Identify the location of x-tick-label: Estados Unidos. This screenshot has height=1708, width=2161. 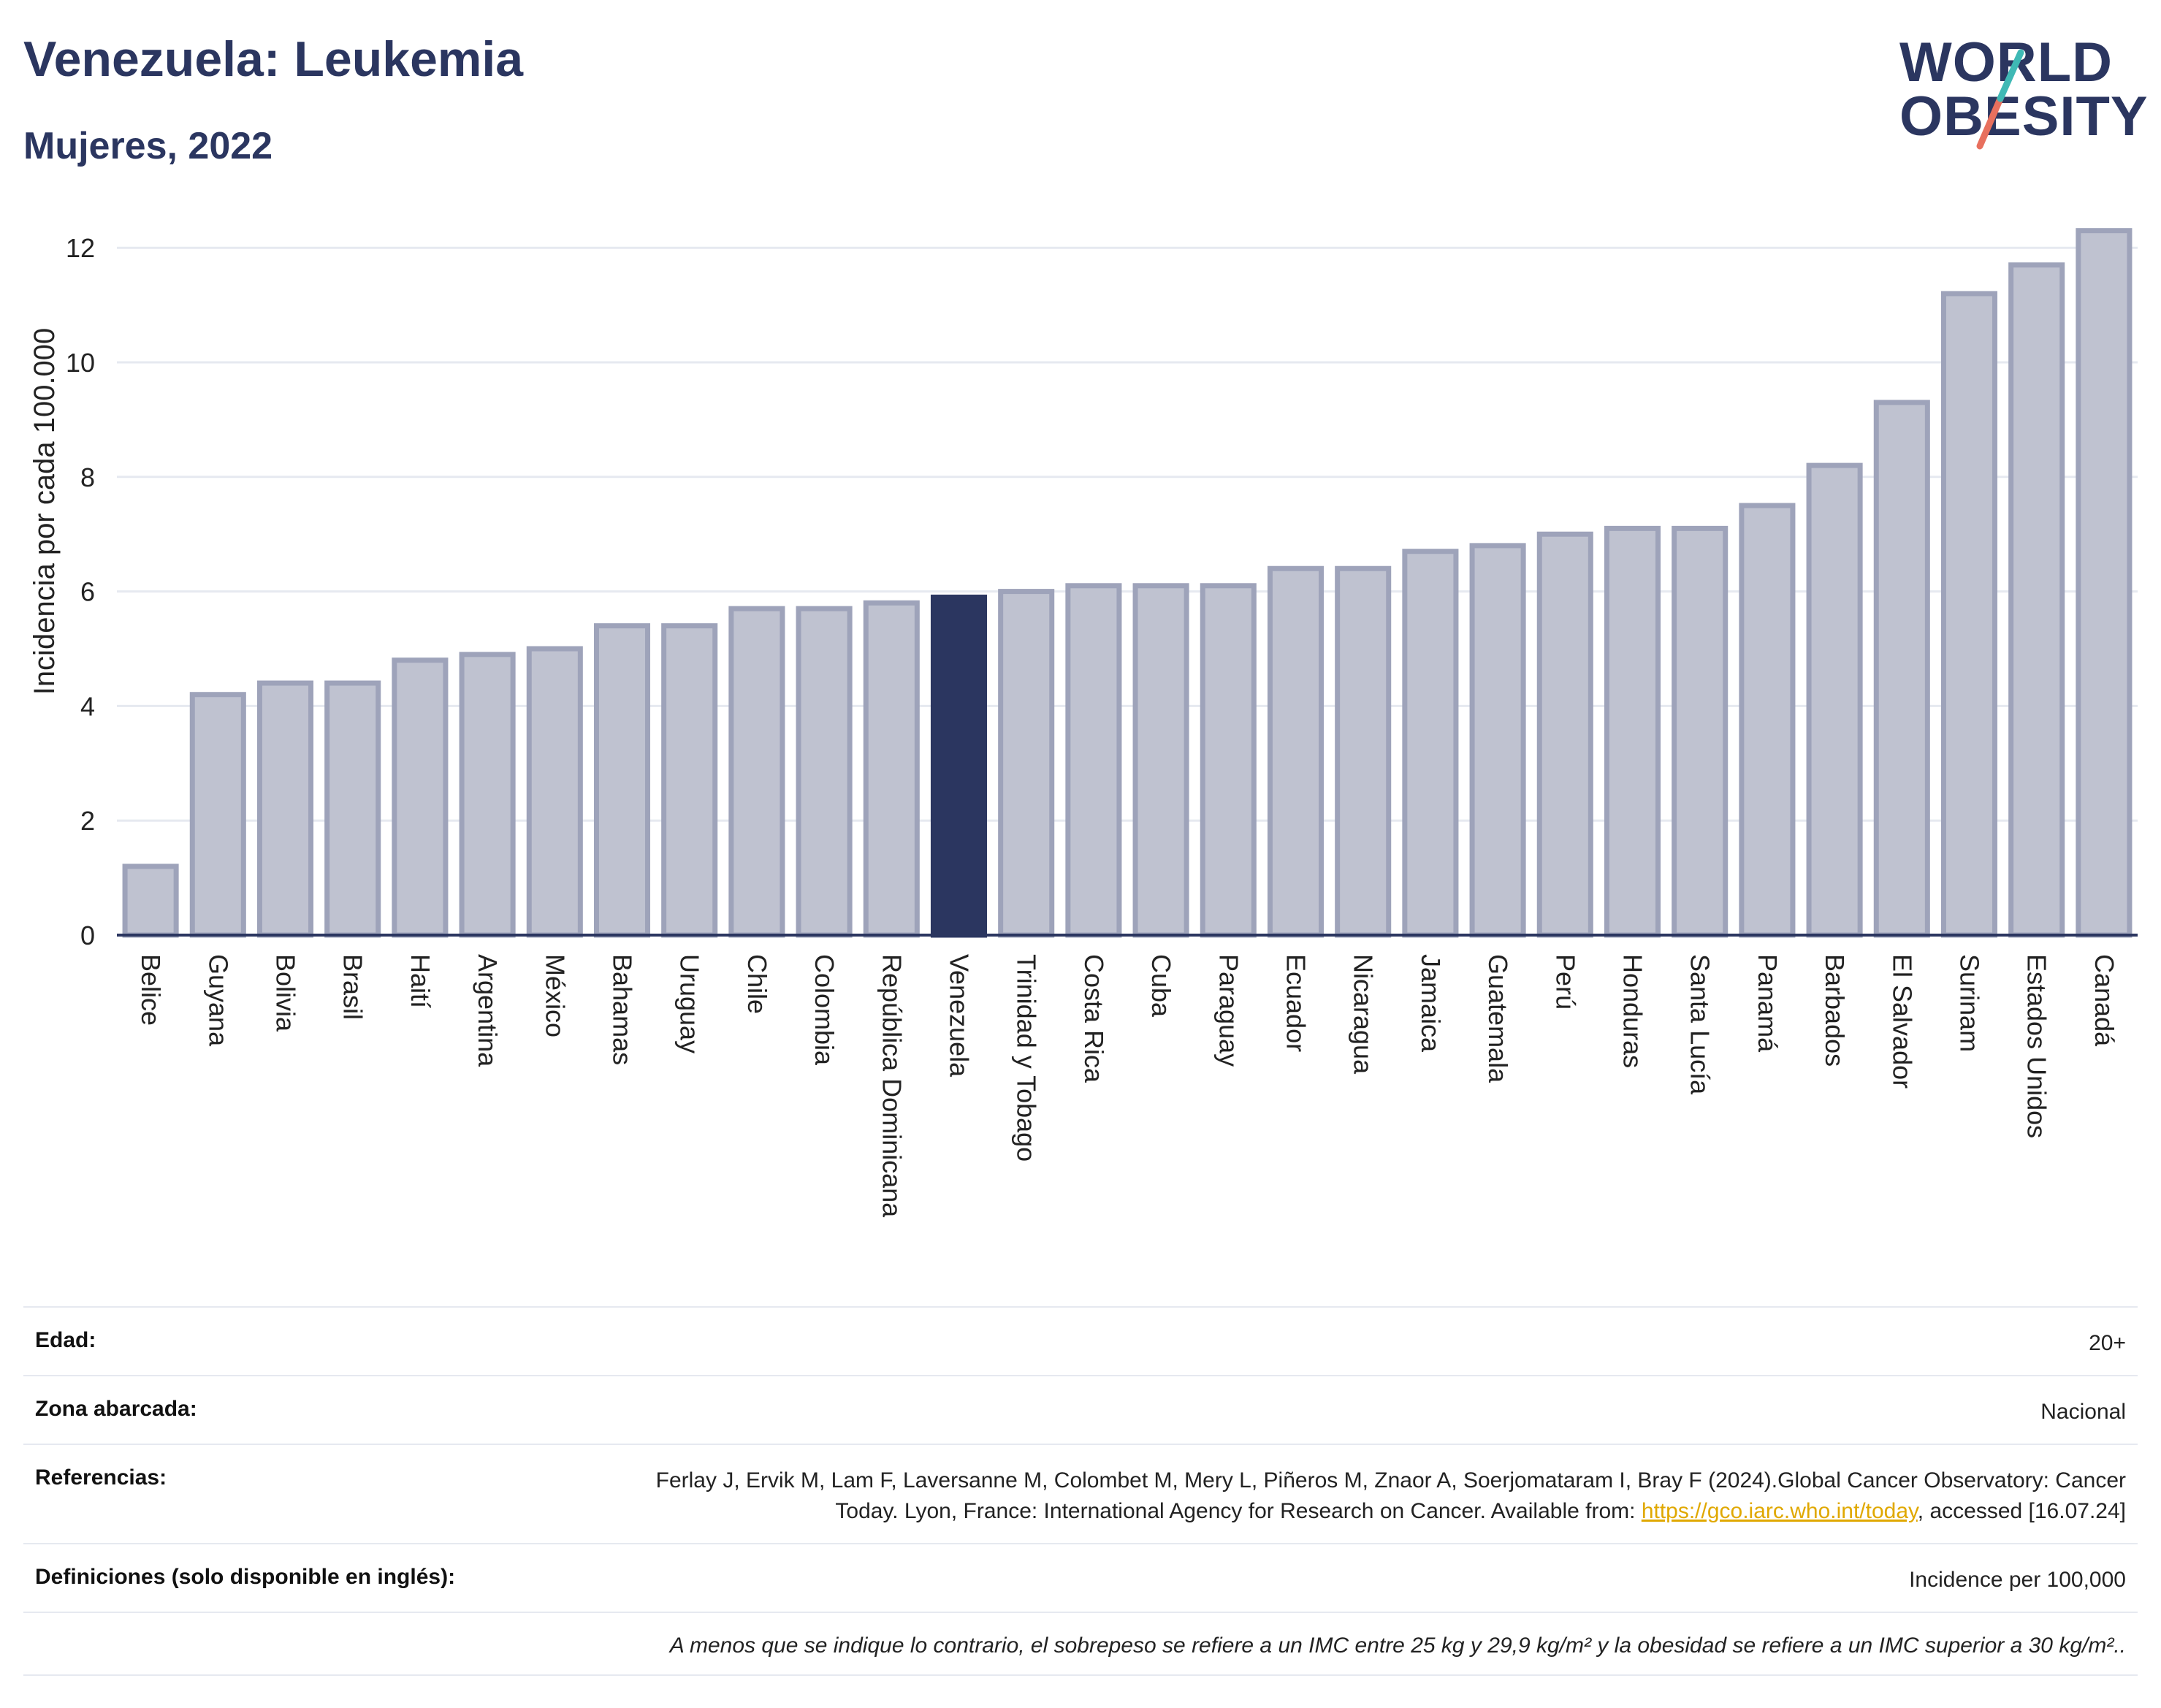
(2037, 1046).